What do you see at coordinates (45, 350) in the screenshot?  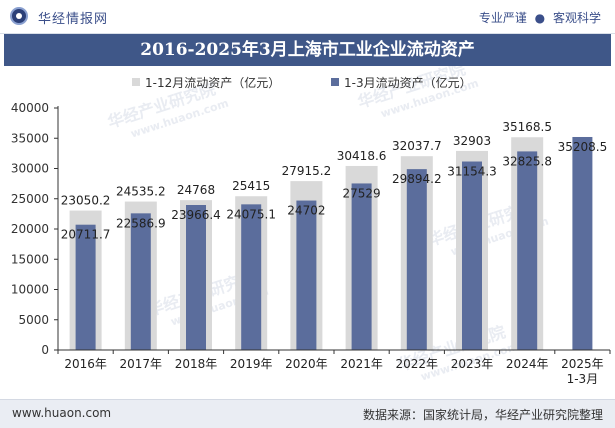 I see `y-tick-label: 0` at bounding box center [45, 350].